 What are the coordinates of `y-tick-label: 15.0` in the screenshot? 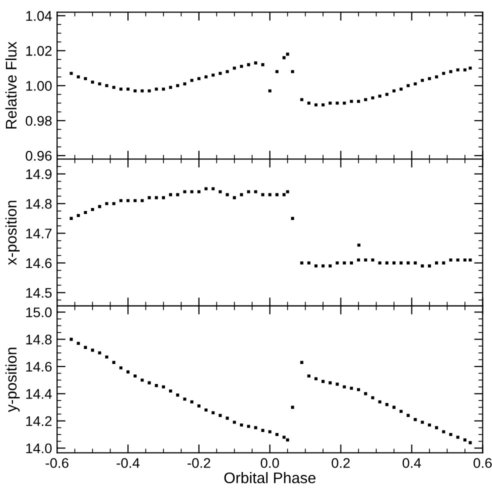 It's located at (39, 312).